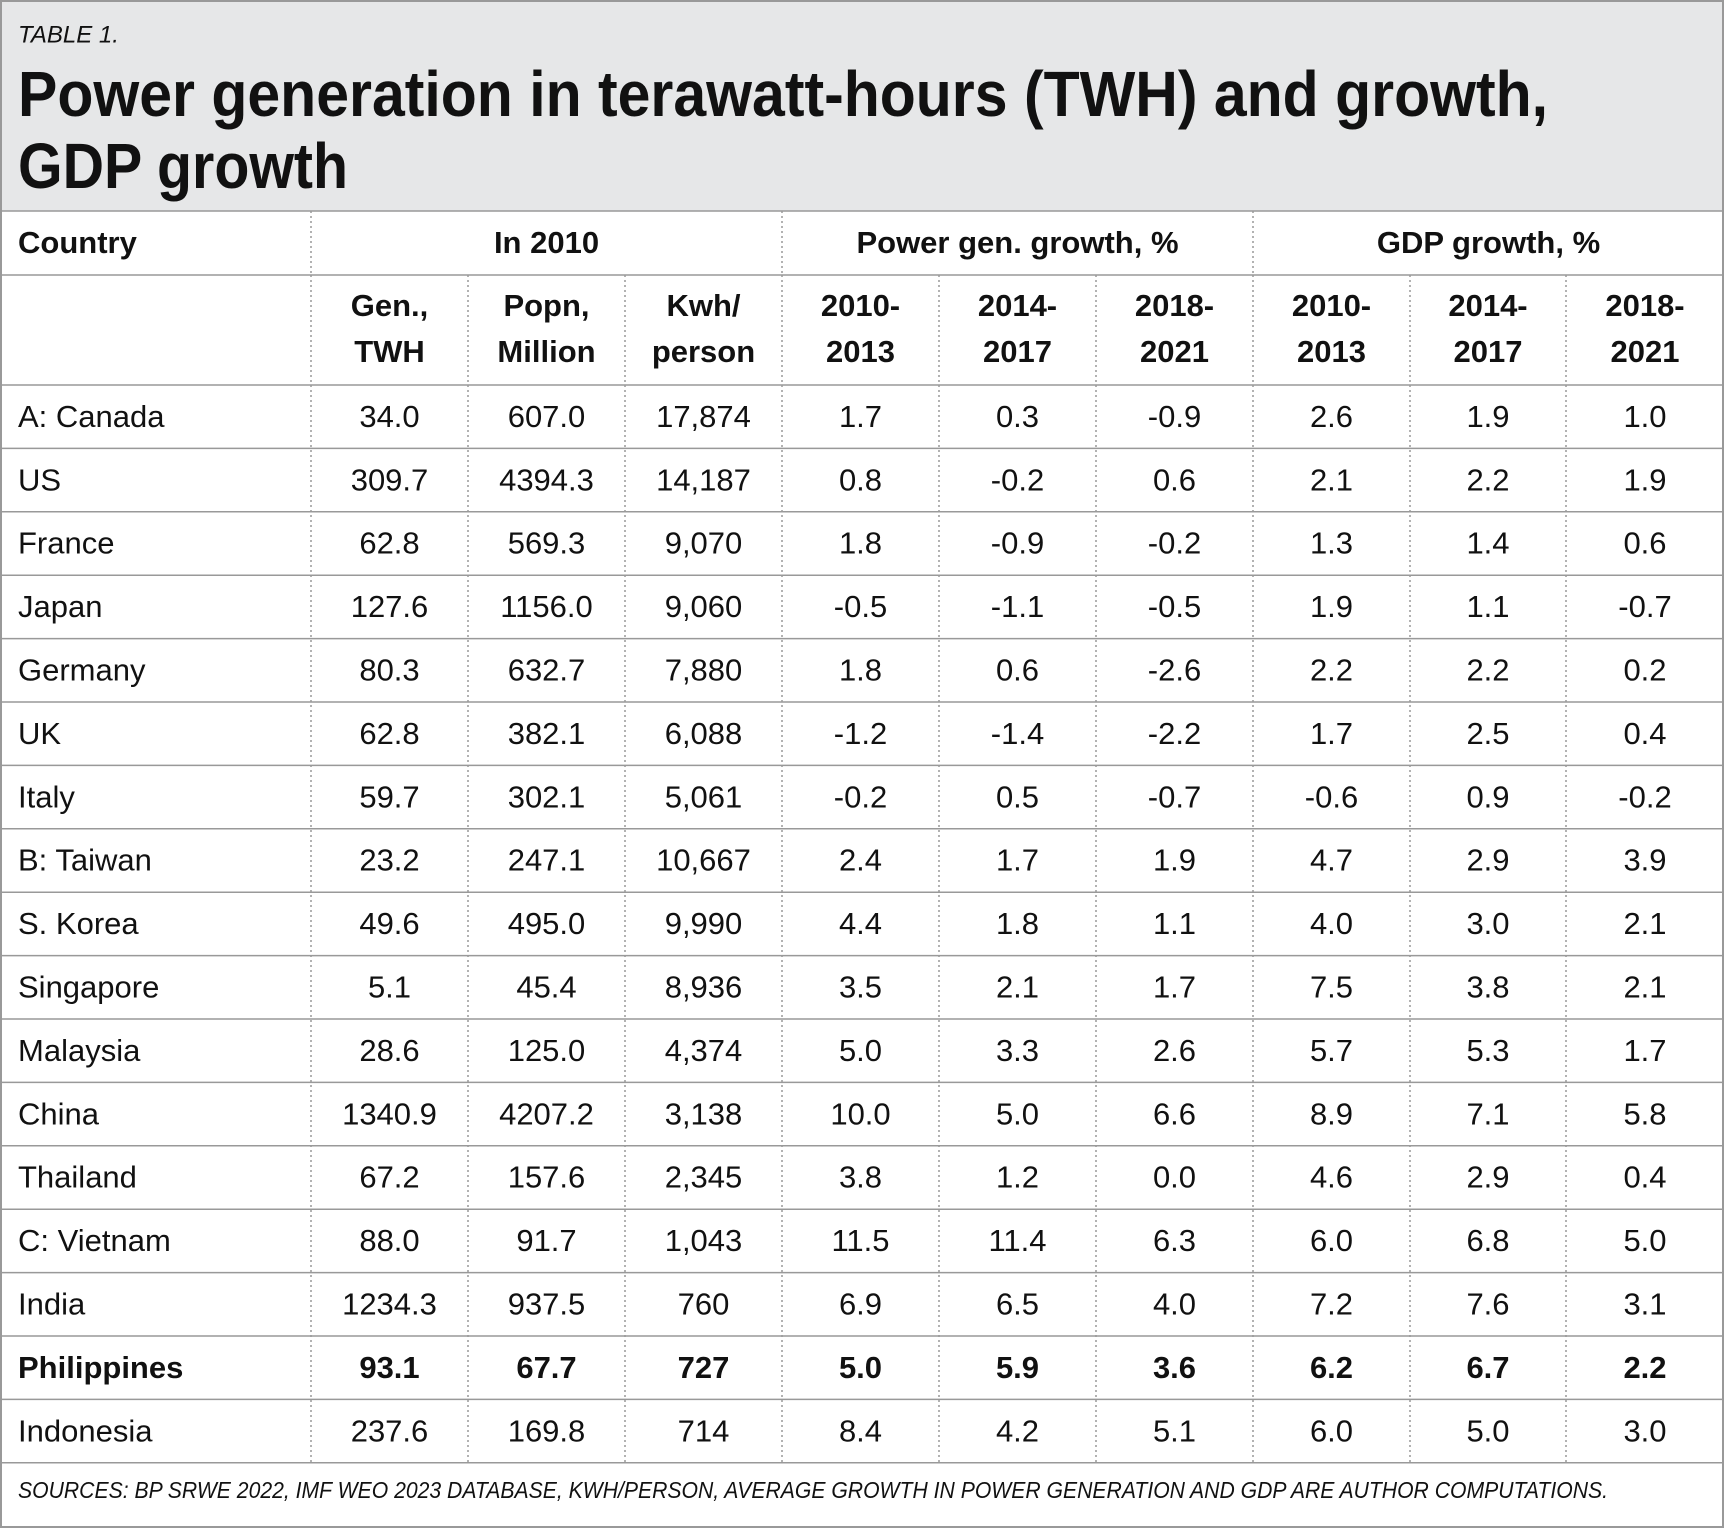  What do you see at coordinates (66, 543) in the screenshot?
I see `row-label: France` at bounding box center [66, 543].